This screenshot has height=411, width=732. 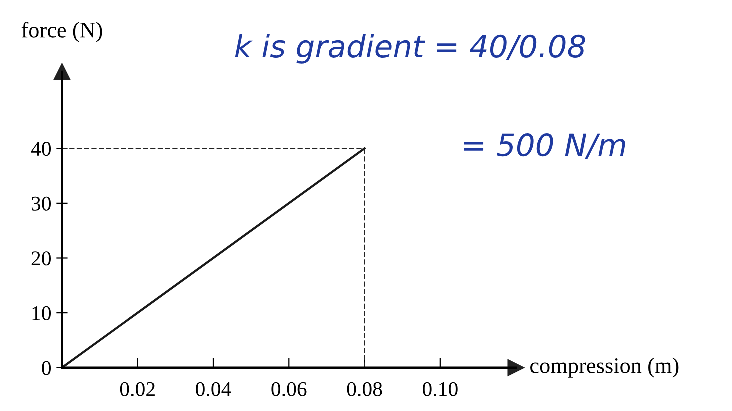 I want to click on y-tick-label: 10, so click(x=42, y=313).